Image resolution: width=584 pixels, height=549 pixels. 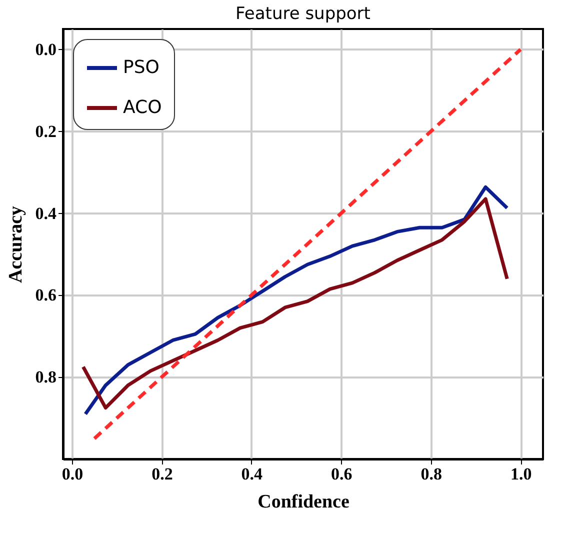 What do you see at coordinates (142, 107) in the screenshot?
I see `legend-label: ACO` at bounding box center [142, 107].